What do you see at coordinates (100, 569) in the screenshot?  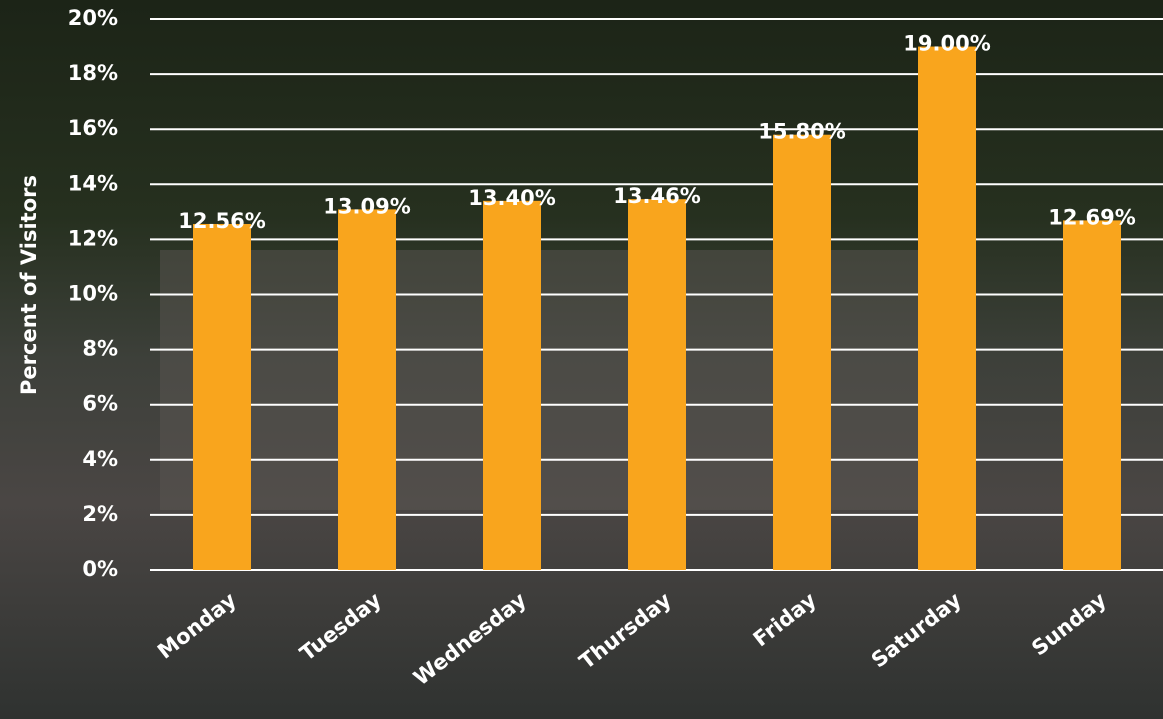 I see `y-tick-label: 0%` at bounding box center [100, 569].